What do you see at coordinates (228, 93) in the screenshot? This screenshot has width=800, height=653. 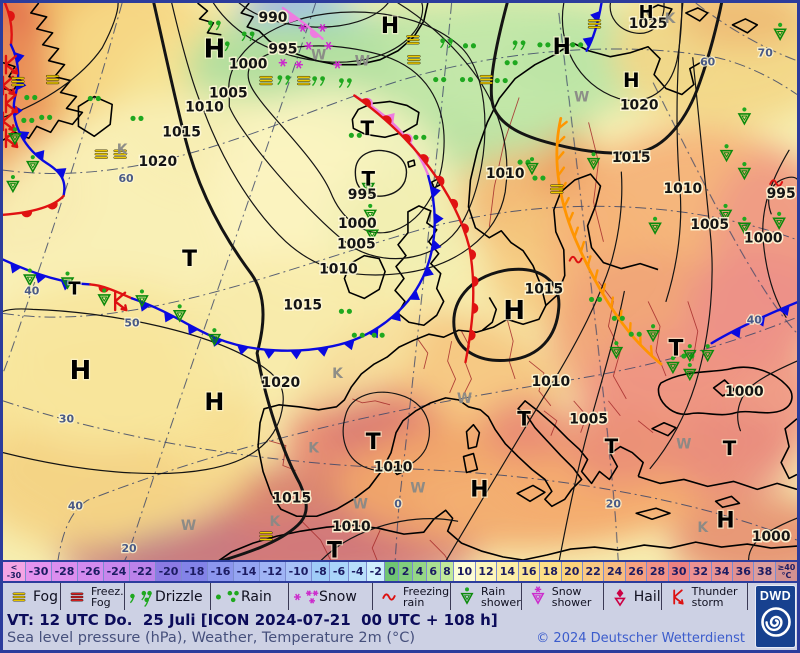 I see `pressure-label: 1005` at bounding box center [228, 93].